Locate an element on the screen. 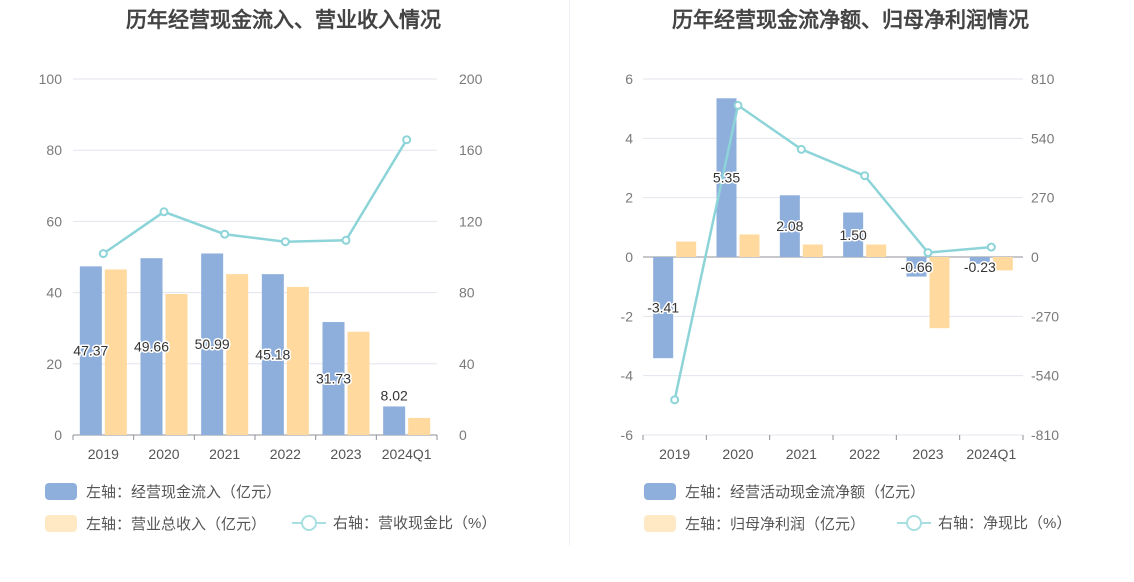 This screenshot has height=582, width=1134. legend-label: 右轴：营收现金比（%） is located at coordinates (415, 523).